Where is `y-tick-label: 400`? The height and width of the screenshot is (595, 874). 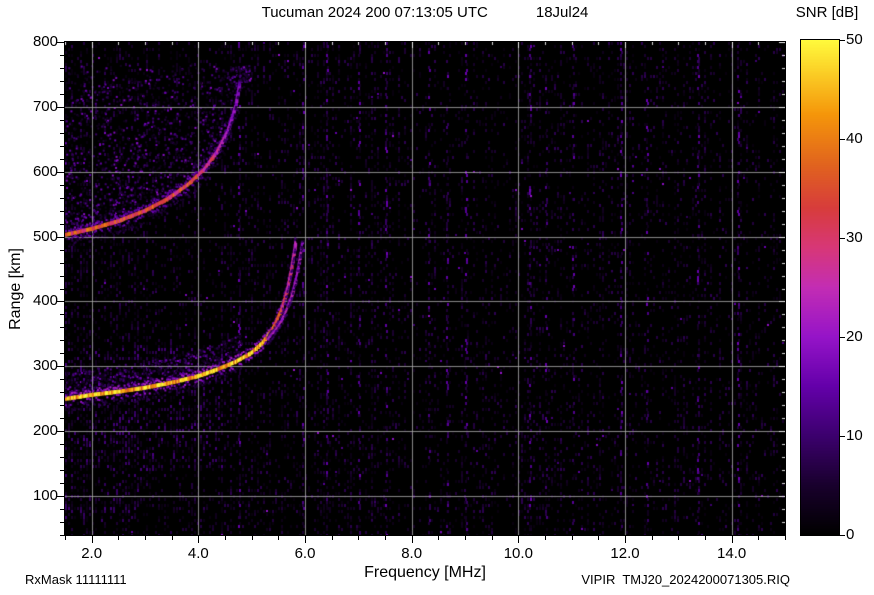 y-tick-label: 400 is located at coordinates (45, 301).